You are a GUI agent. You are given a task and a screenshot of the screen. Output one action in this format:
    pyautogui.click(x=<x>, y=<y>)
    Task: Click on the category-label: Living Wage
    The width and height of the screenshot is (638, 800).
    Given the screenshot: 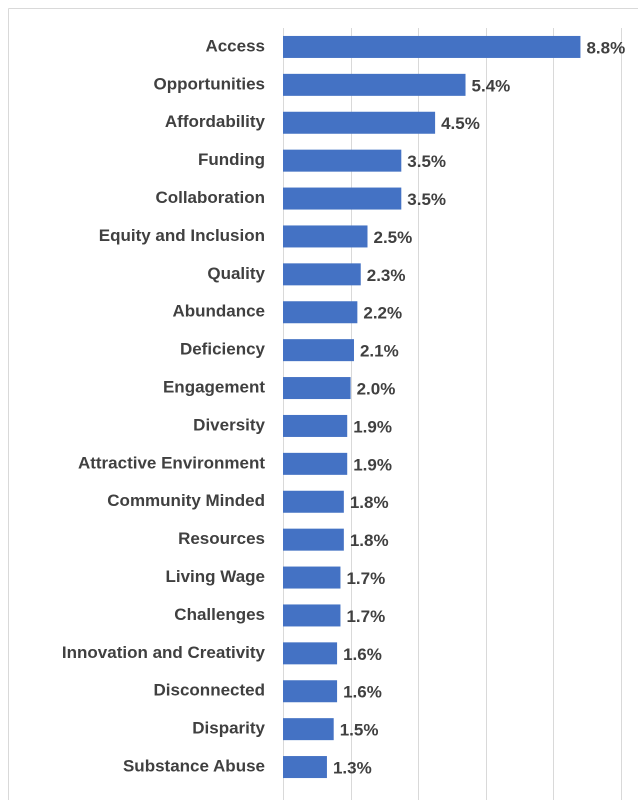 What is the action you would take?
    pyautogui.click(x=216, y=576)
    